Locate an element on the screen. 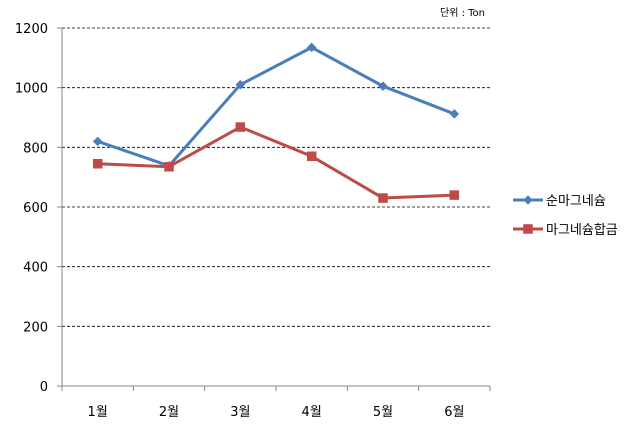 The width and height of the screenshot is (642, 428). unit-label: 단위 : Ton is located at coordinates (462, 12).